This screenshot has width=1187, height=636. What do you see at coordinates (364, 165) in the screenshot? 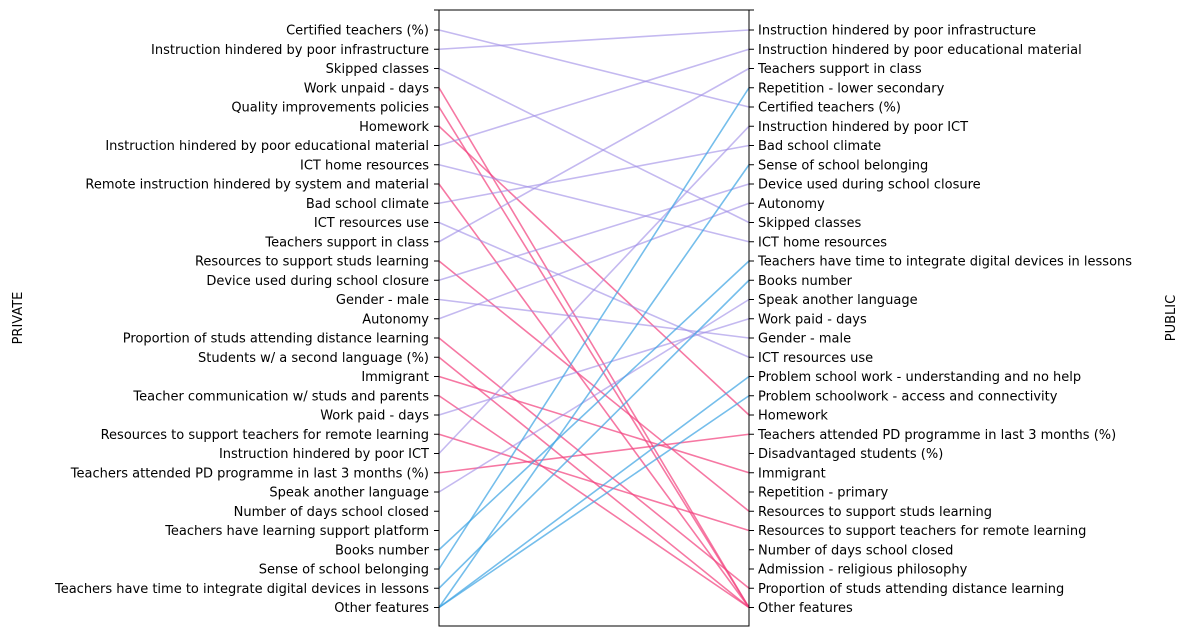
I see `left-tick-label: ICT home resources` at bounding box center [364, 165].